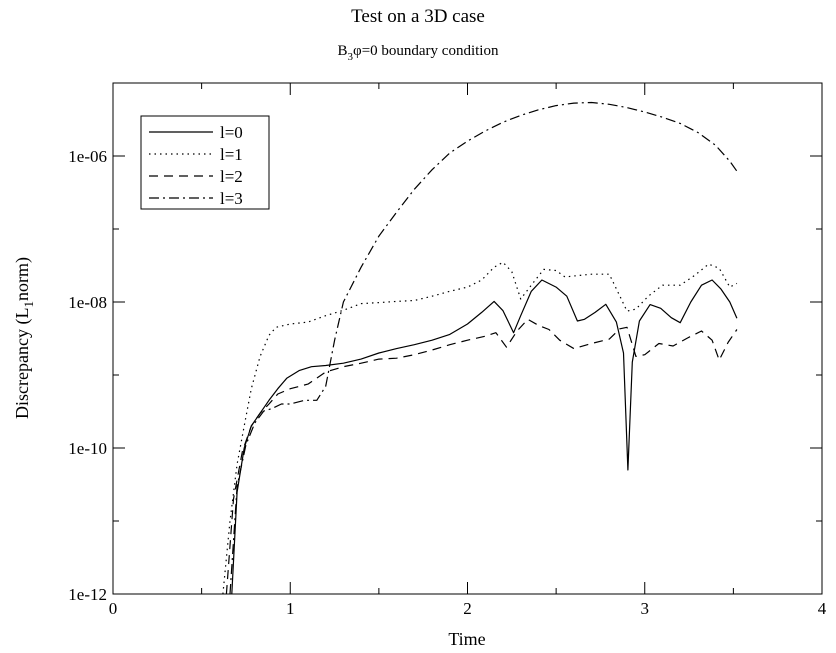  What do you see at coordinates (466, 639) in the screenshot?
I see `x-axis-label: Time` at bounding box center [466, 639].